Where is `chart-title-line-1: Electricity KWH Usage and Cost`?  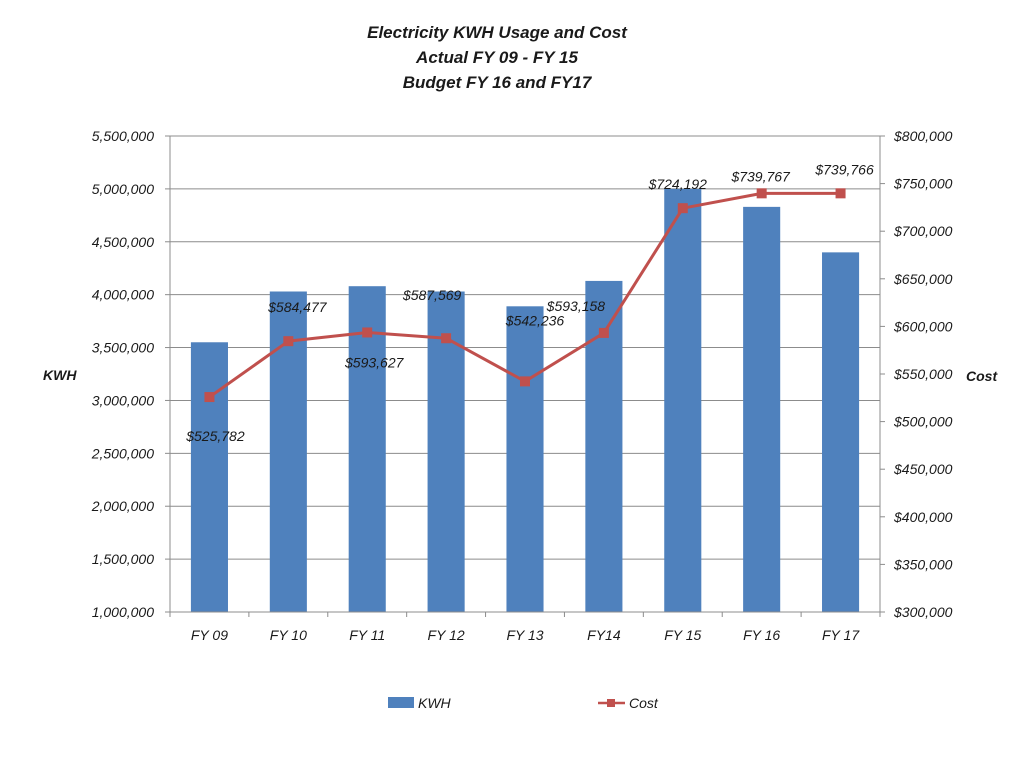 chart-title-line-1: Electricity KWH Usage and Cost is located at coordinates (497, 32).